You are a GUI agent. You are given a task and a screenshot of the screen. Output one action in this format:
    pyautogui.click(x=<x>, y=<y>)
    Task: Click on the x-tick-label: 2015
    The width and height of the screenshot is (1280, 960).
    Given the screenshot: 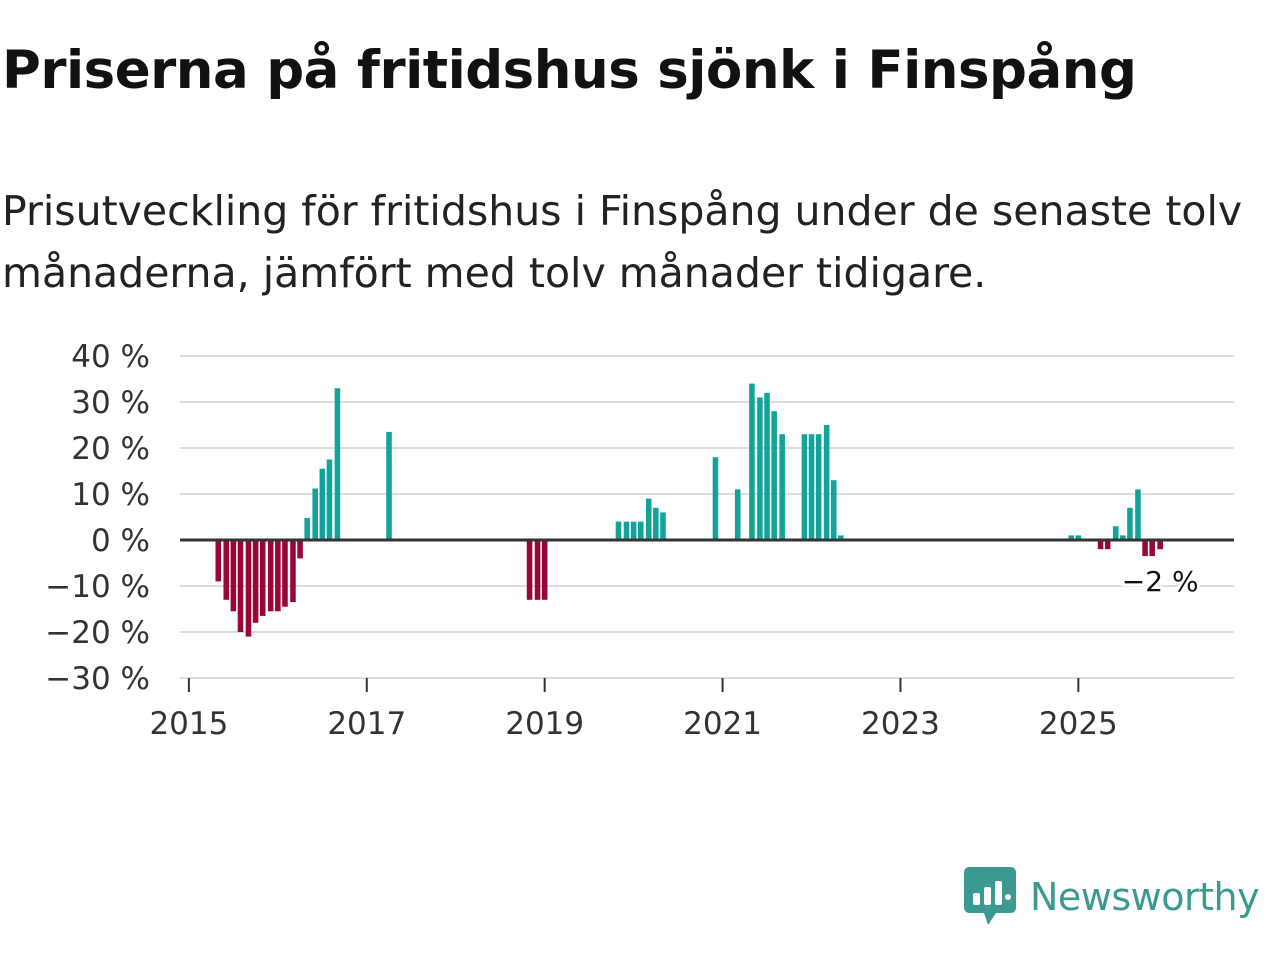 What is the action you would take?
    pyautogui.click(x=188, y=724)
    